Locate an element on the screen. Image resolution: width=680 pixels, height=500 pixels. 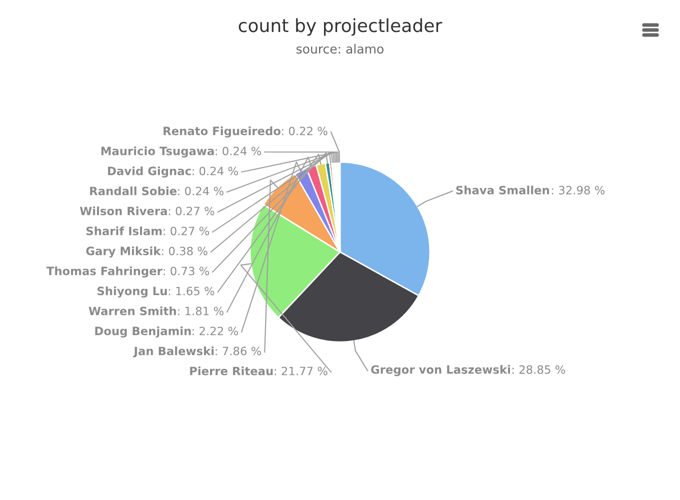
slice-label: Mauricio Tsugawa is located at coordinates (157, 152).